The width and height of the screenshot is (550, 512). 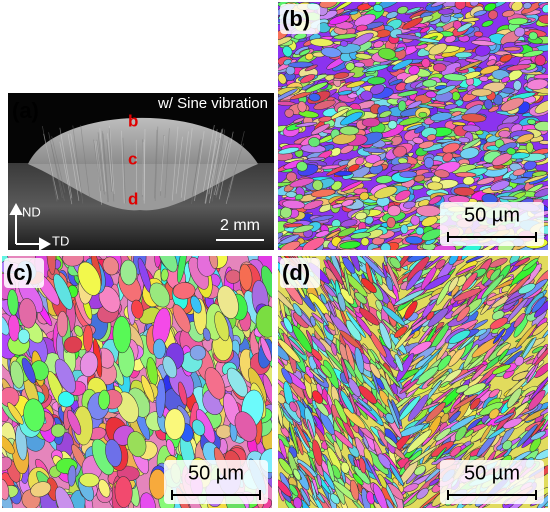 I want to click on orientation-axes, so click(x=30, y=226).